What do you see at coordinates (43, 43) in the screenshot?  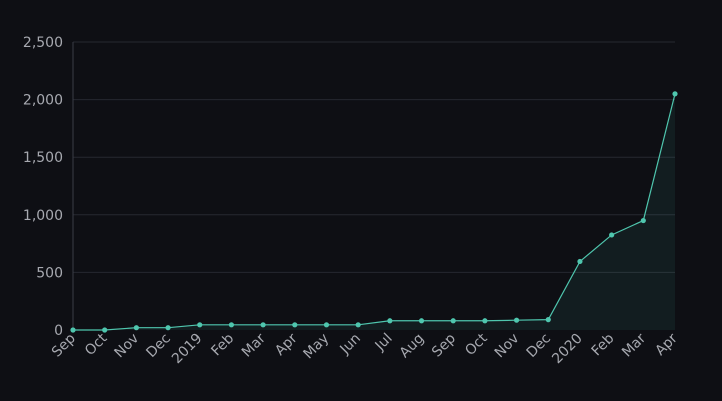 I see `y-tick-label: 2,500` at bounding box center [43, 43].